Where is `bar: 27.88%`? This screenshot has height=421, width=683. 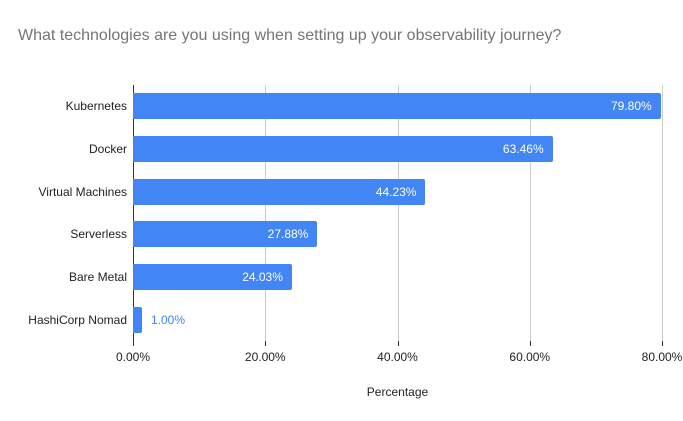 bar: 27.88% is located at coordinates (225, 234).